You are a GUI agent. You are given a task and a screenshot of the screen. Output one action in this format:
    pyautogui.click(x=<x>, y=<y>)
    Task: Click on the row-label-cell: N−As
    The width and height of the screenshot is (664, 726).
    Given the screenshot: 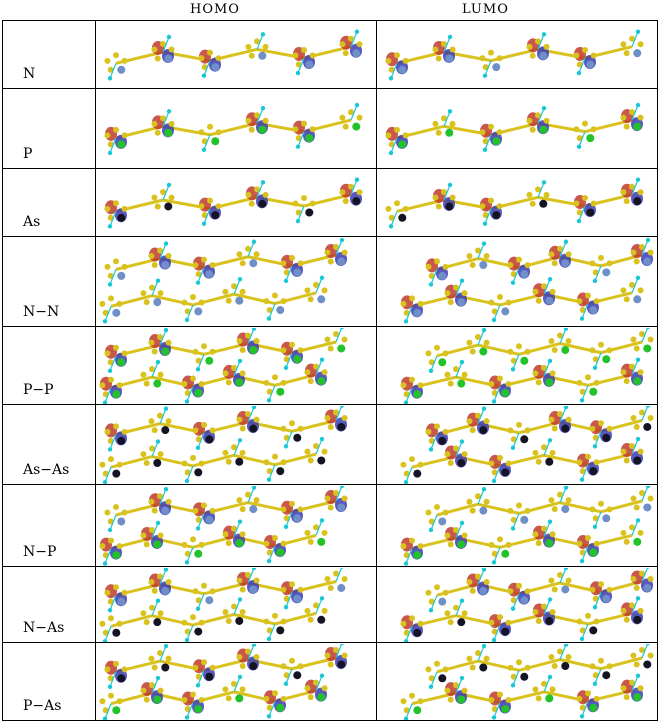 What is the action you would take?
    pyautogui.click(x=49, y=604)
    